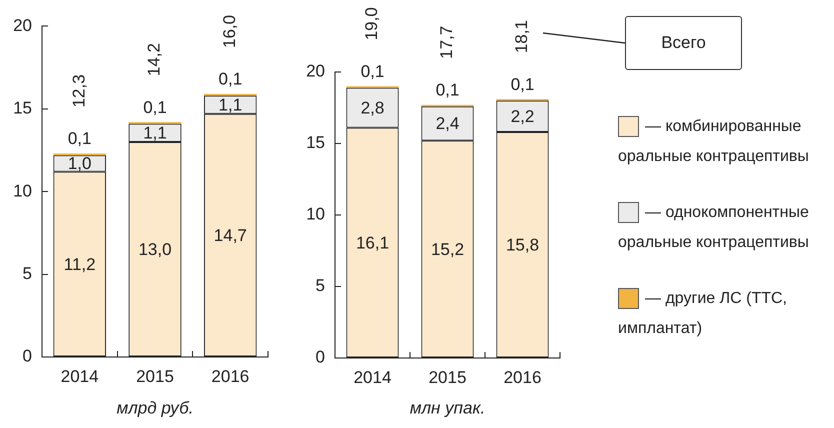 The height and width of the screenshot is (428, 834). What do you see at coordinates (447, 249) in the screenshot?
I see `data-label: 15,2` at bounding box center [447, 249].